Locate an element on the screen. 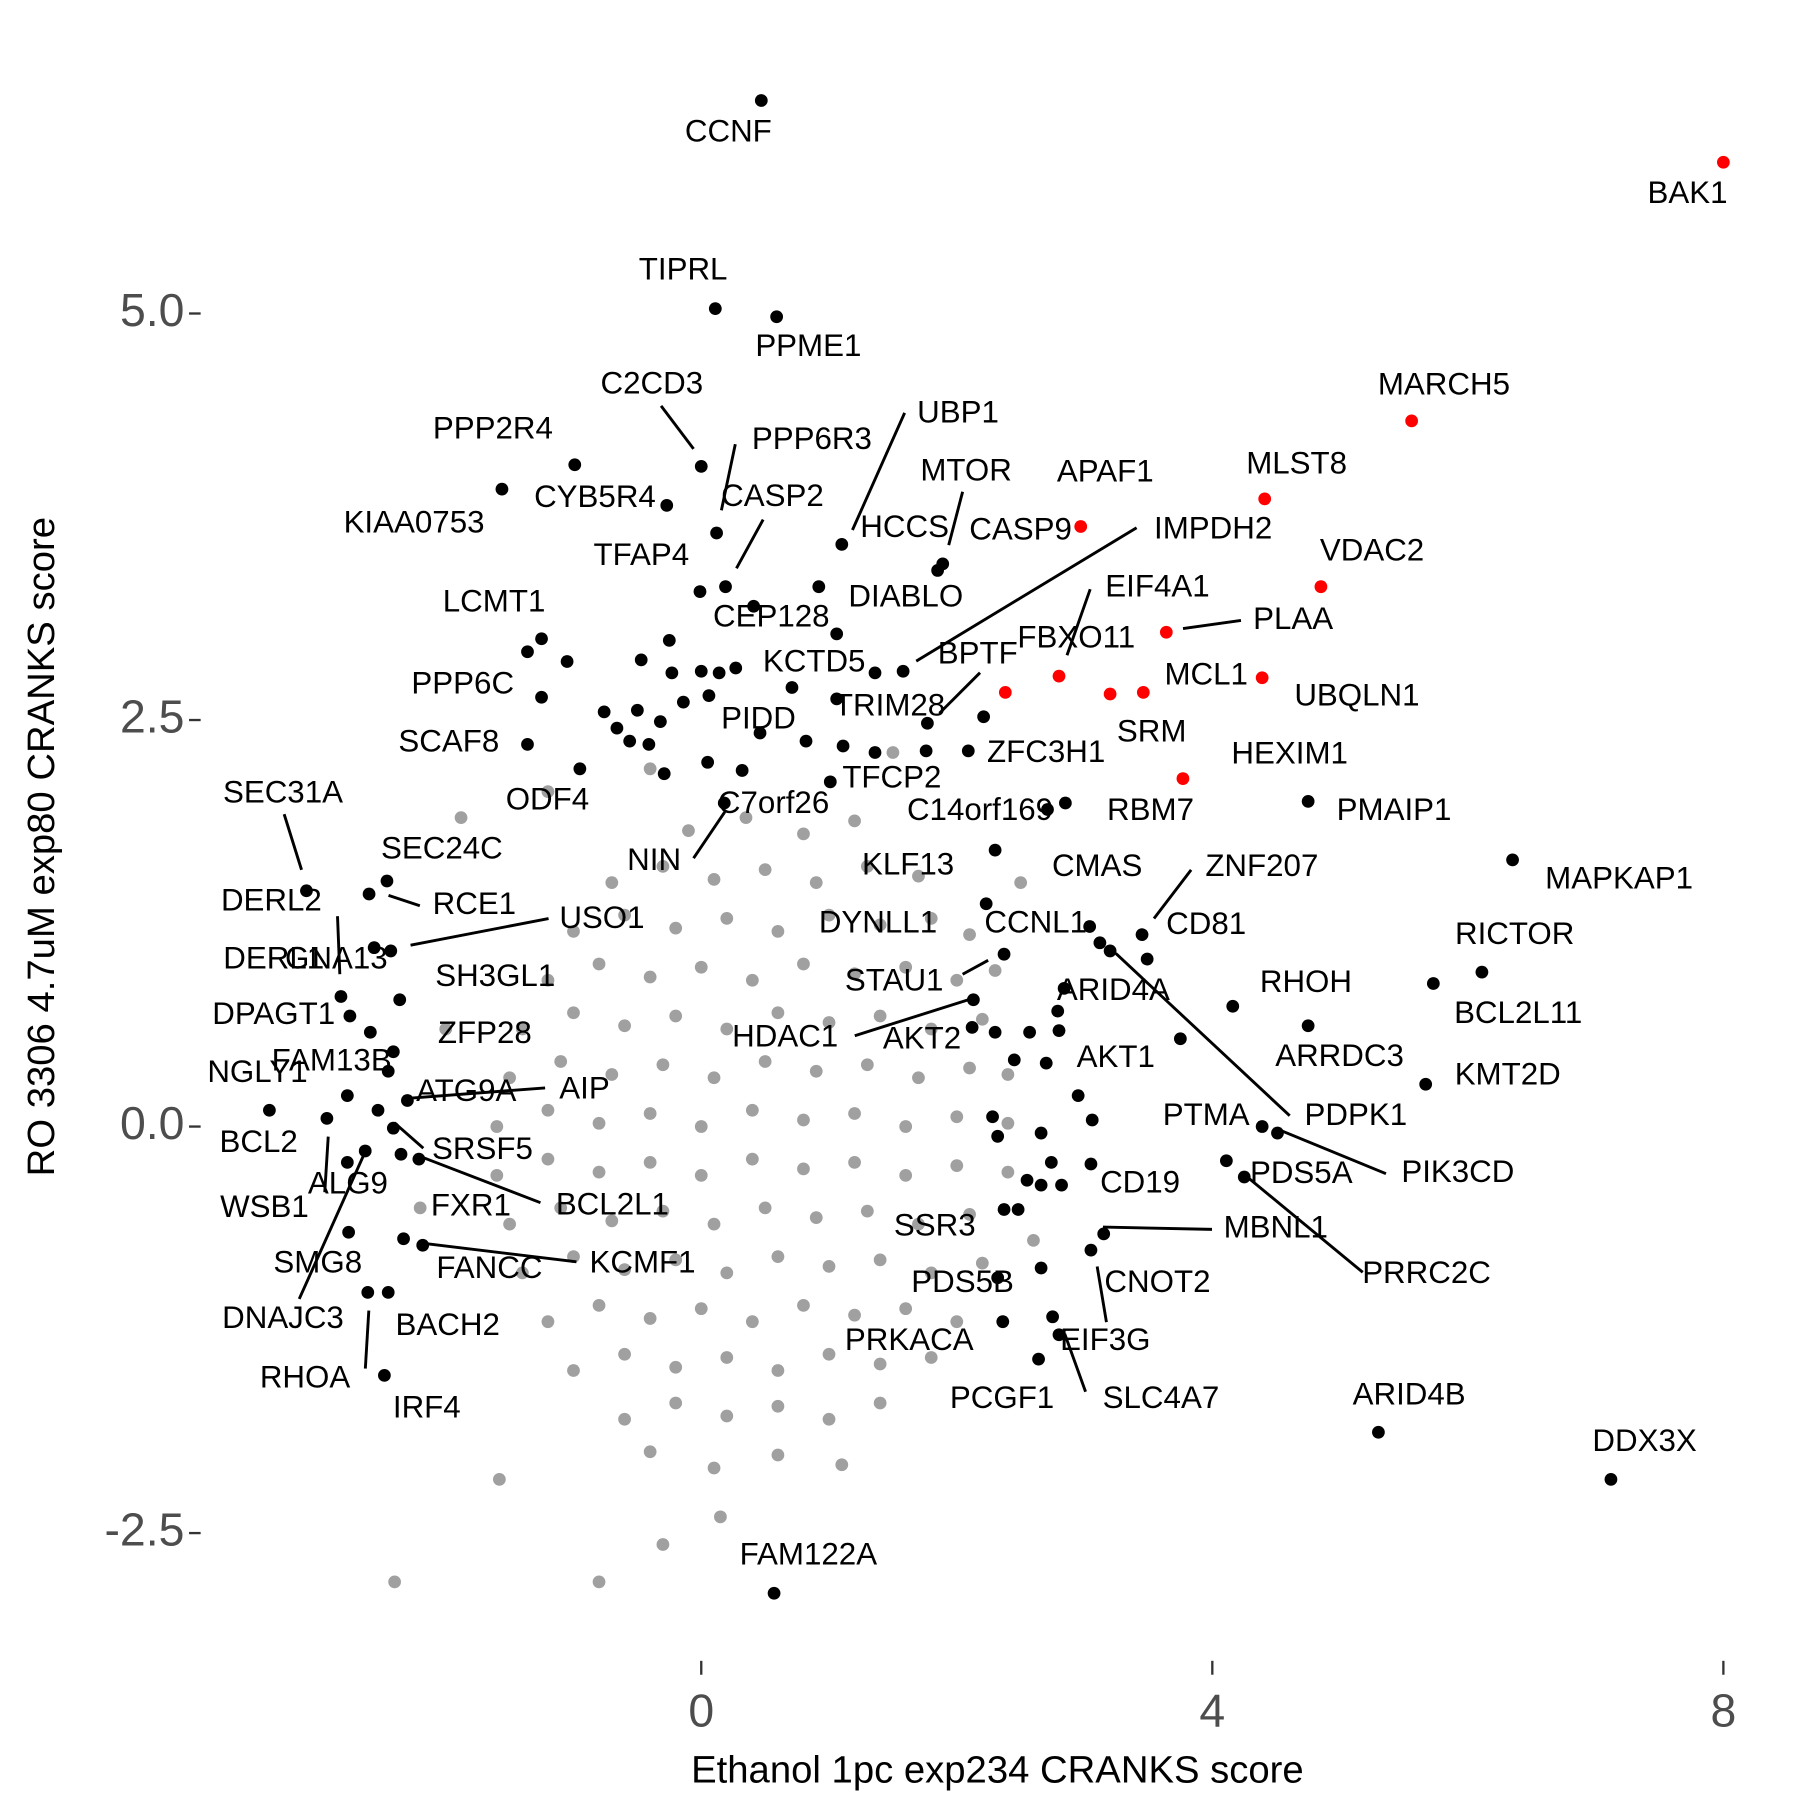 Image resolution: width=1800 pixels, height=1800 pixels. point-label: ODF4 is located at coordinates (547, 799).